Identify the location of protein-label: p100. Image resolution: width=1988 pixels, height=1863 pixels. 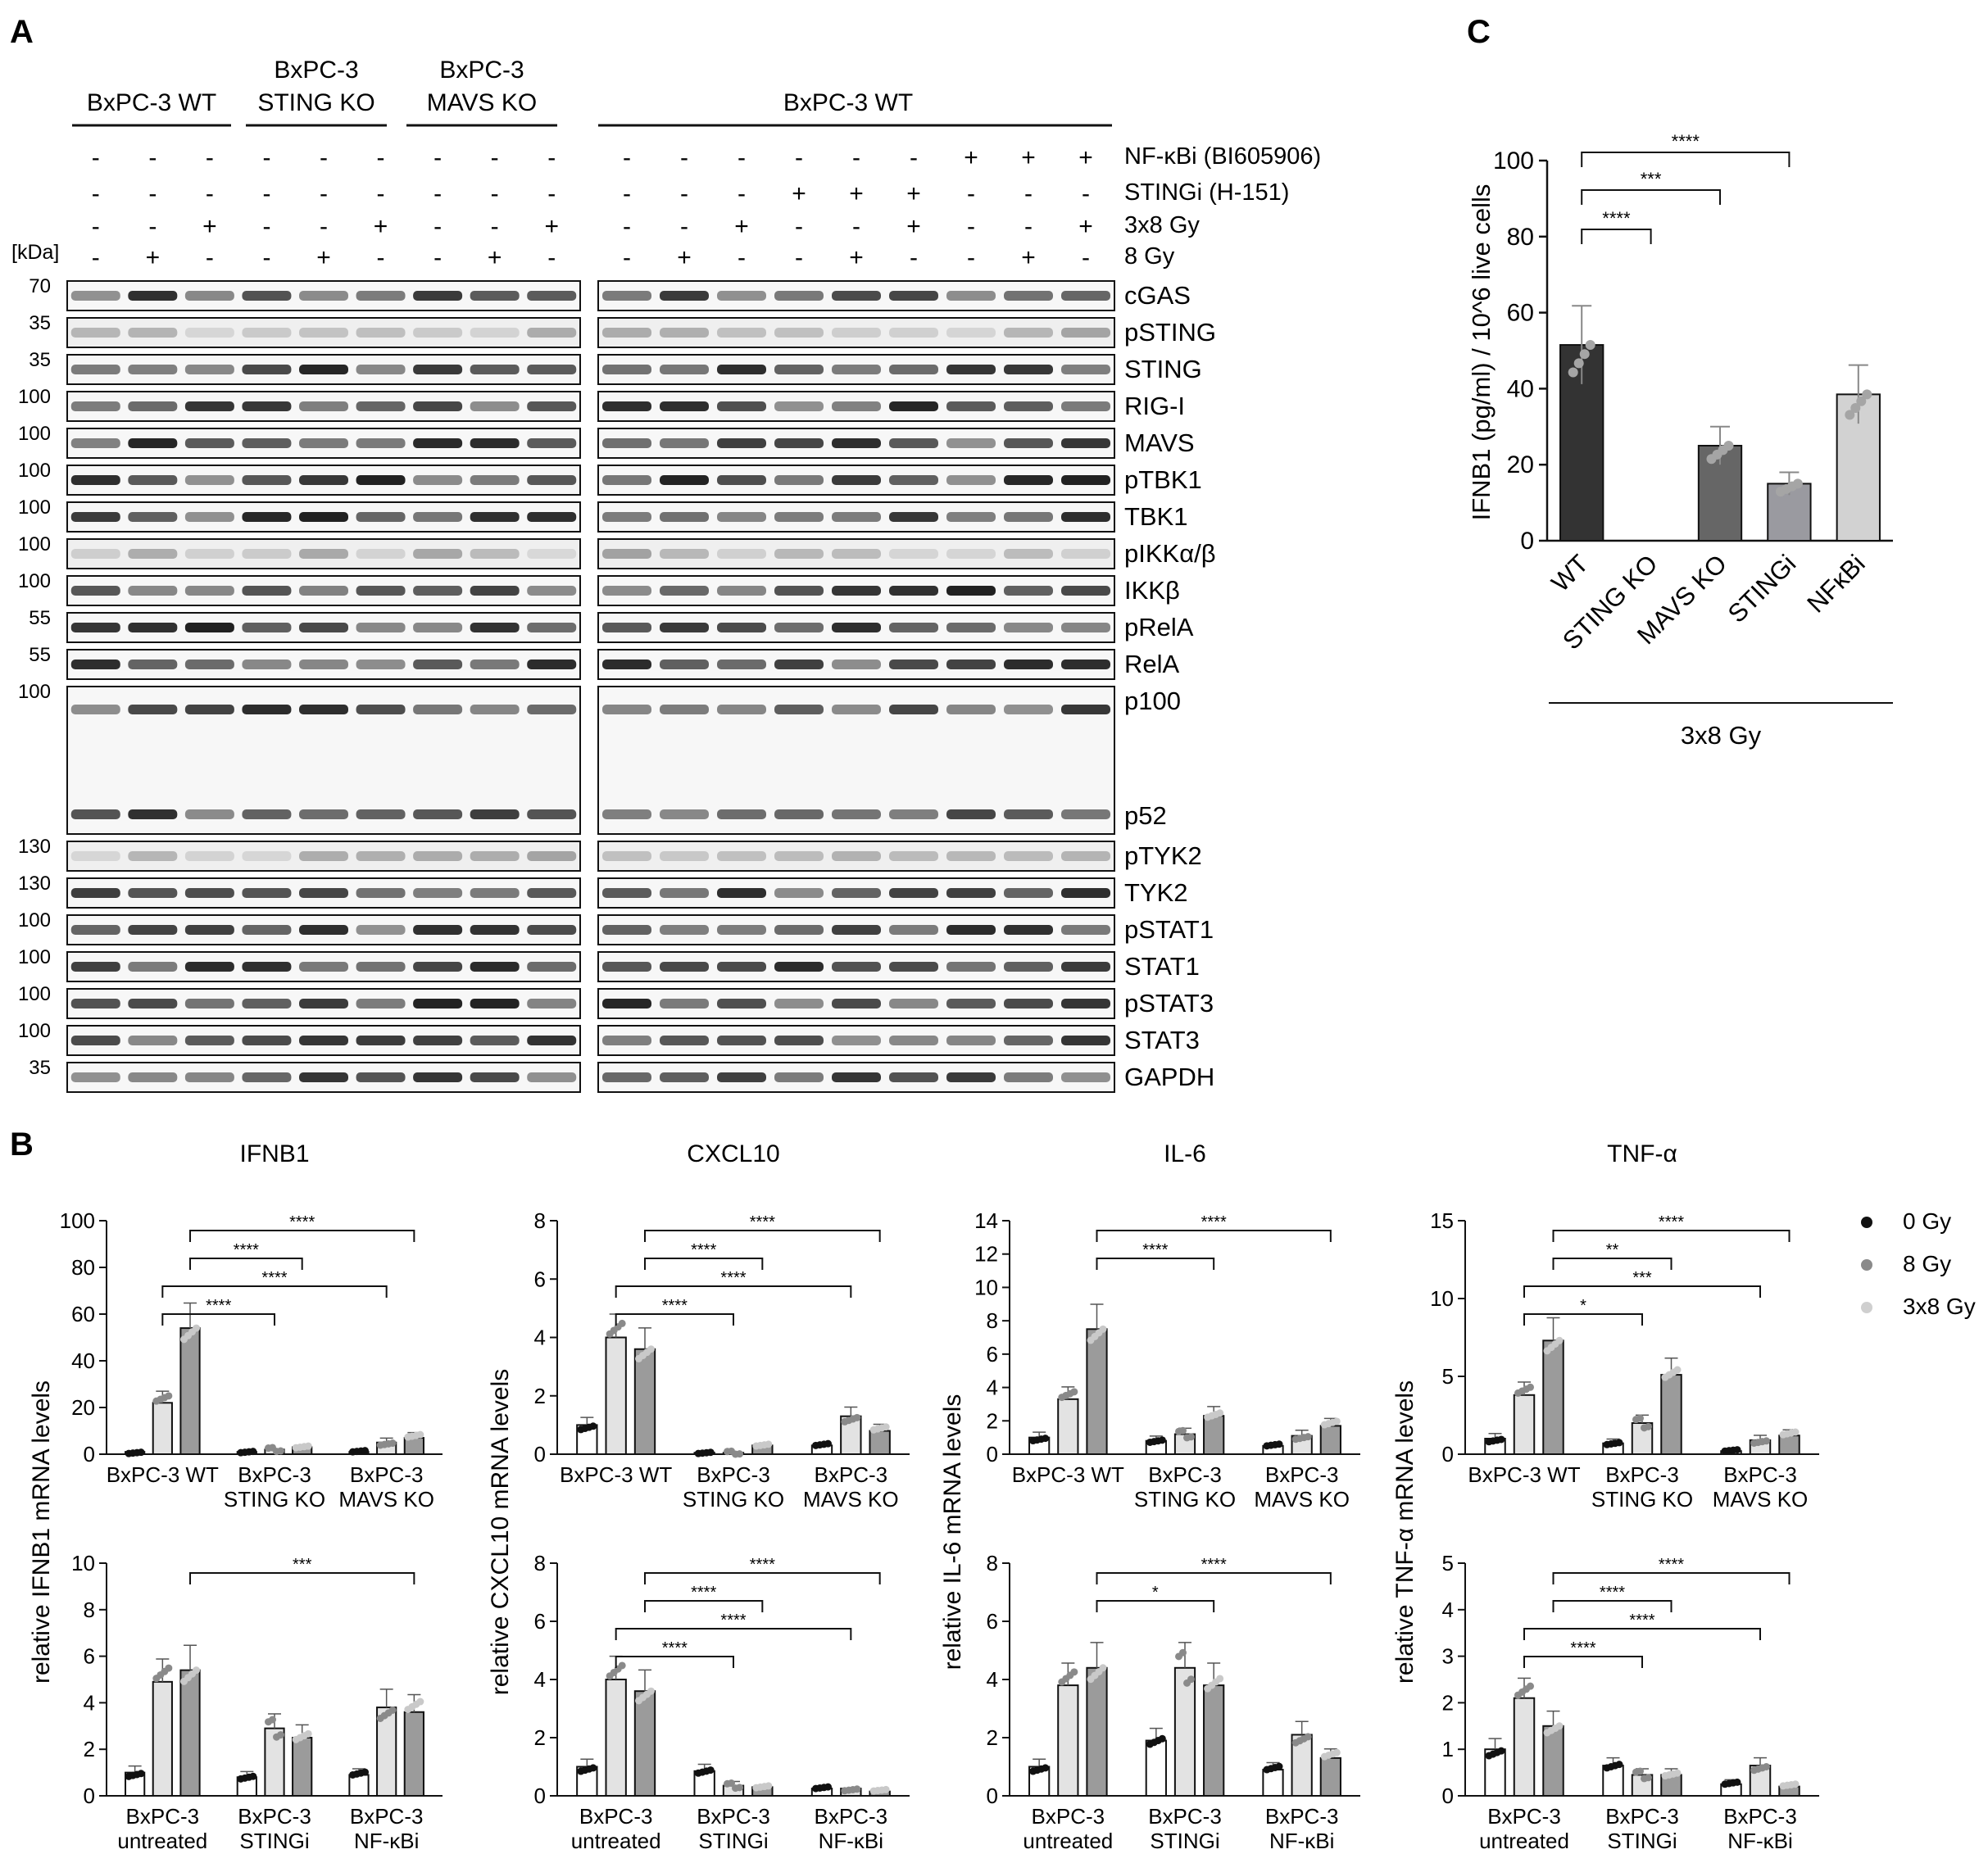
(1152, 701).